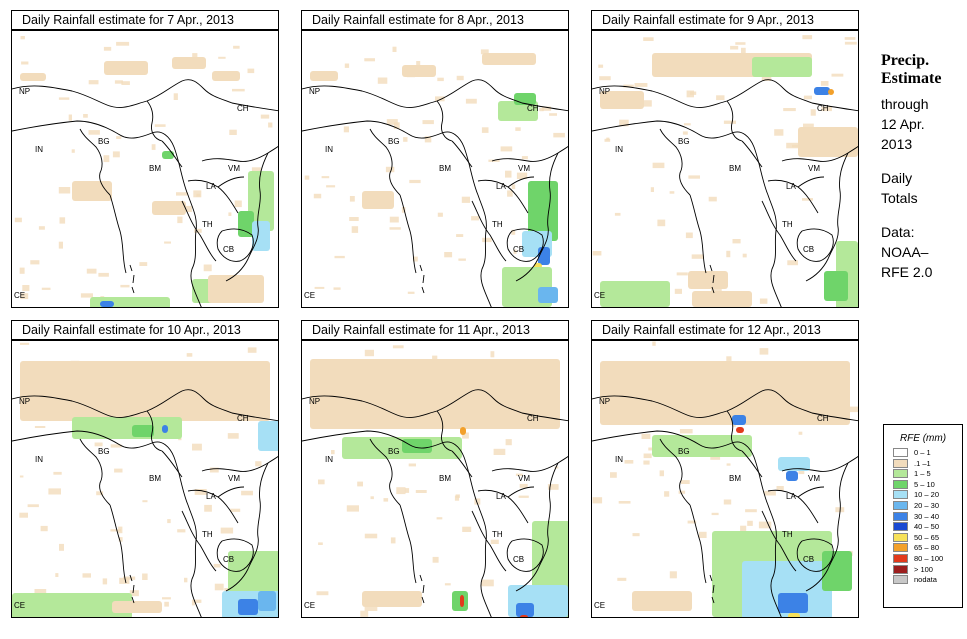  Describe the element at coordinates (329, 459) in the screenshot. I see `country-label-in: IN` at that location.